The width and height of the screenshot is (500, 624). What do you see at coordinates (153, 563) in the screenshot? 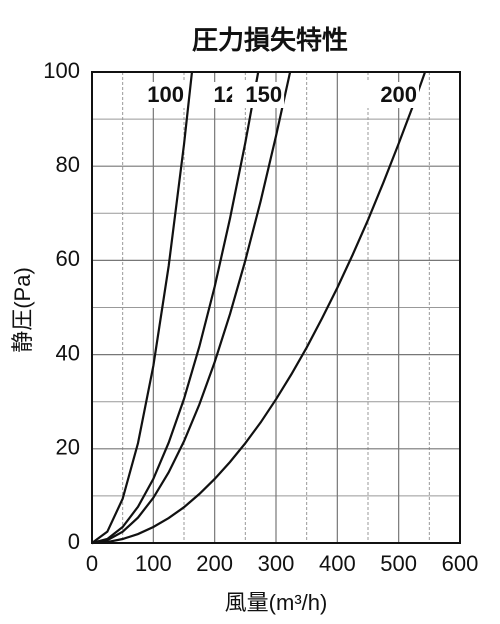
I see `x-tick-label: 100` at bounding box center [153, 563].